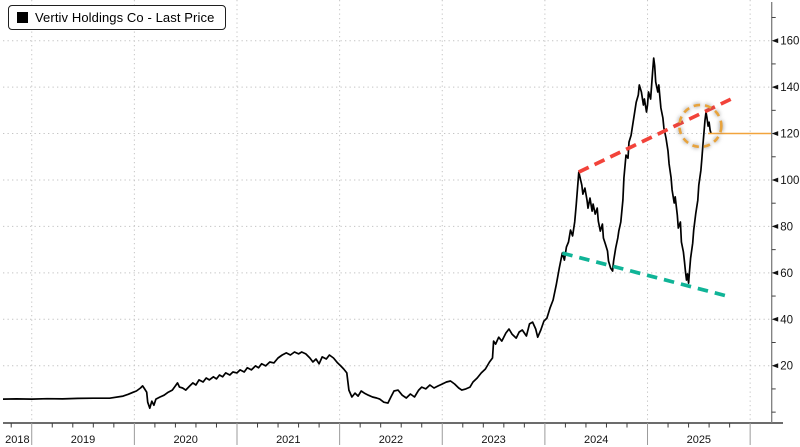 The image size is (800, 447). Describe the element at coordinates (17, 440) in the screenshot. I see `x-year-label: 2018` at that location.